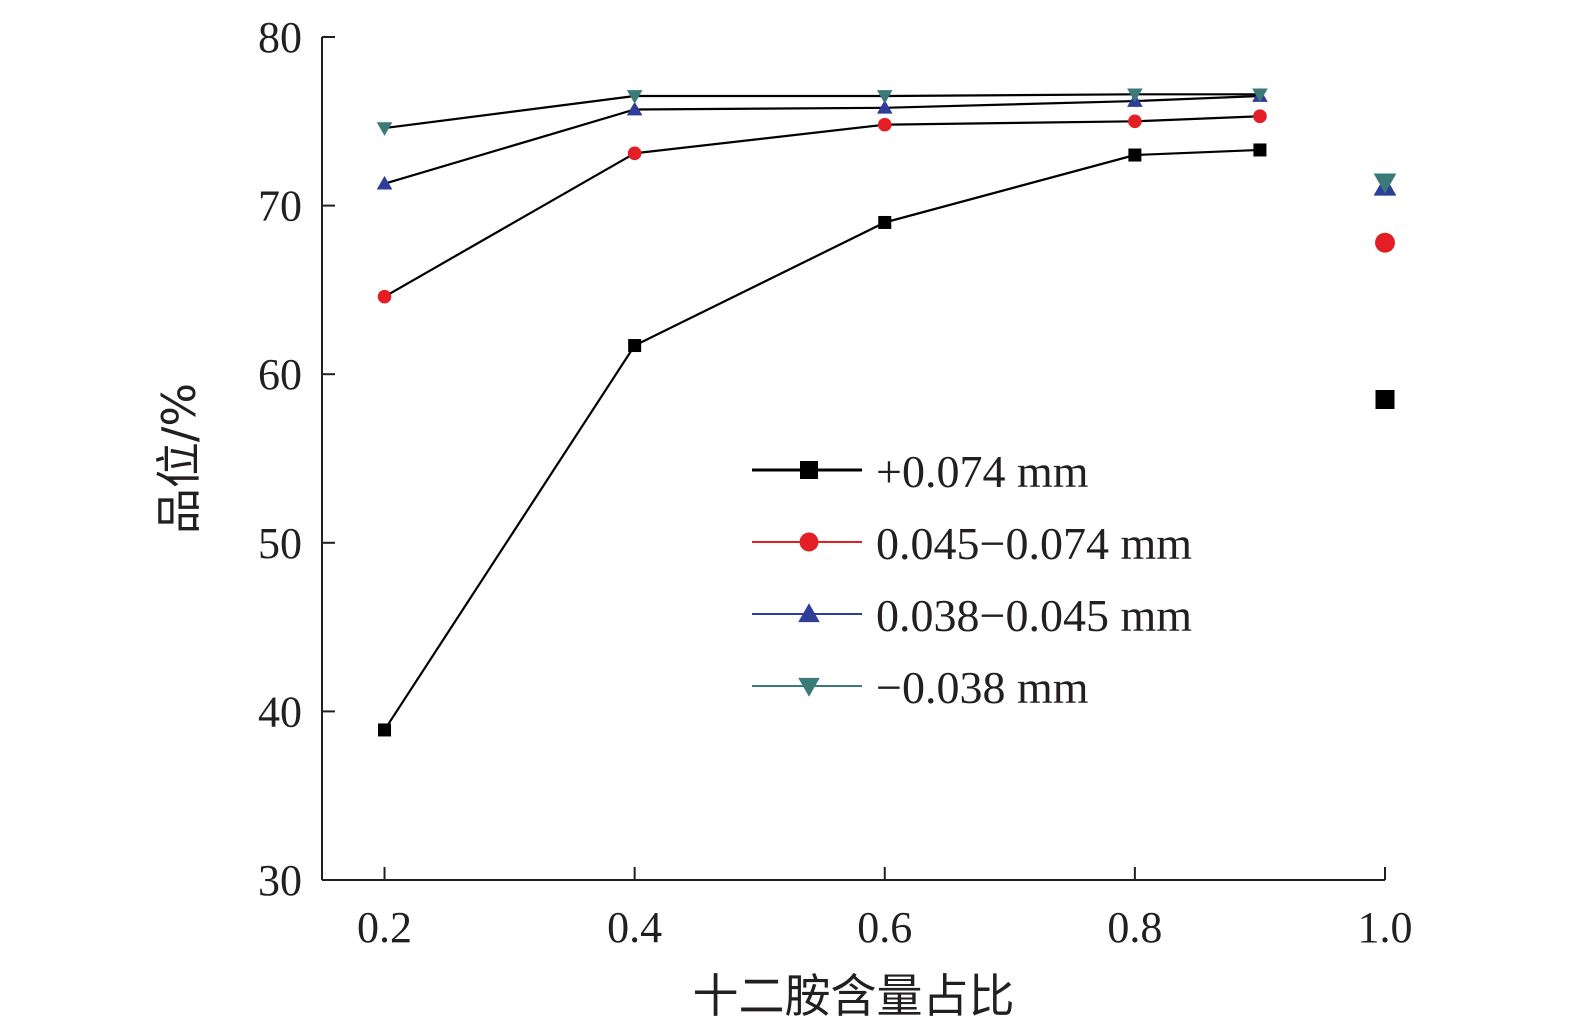 Image resolution: width=1575 pixels, height=1033 pixels. What do you see at coordinates (854, 996) in the screenshot?
I see `x-axis-title: 十二胺含量占比` at bounding box center [854, 996].